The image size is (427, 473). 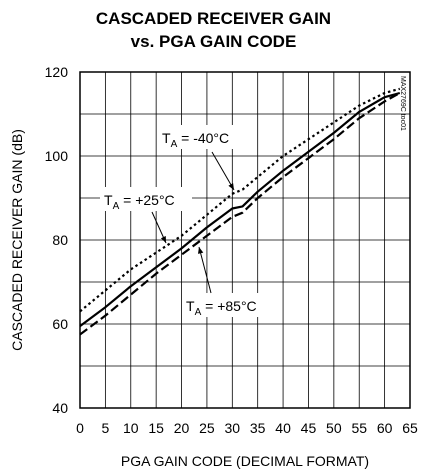 What do you see at coordinates (17, 240) in the screenshot?
I see `y-axis-label: CASCADED RECEIVER GAIN (dB)` at bounding box center [17, 240].